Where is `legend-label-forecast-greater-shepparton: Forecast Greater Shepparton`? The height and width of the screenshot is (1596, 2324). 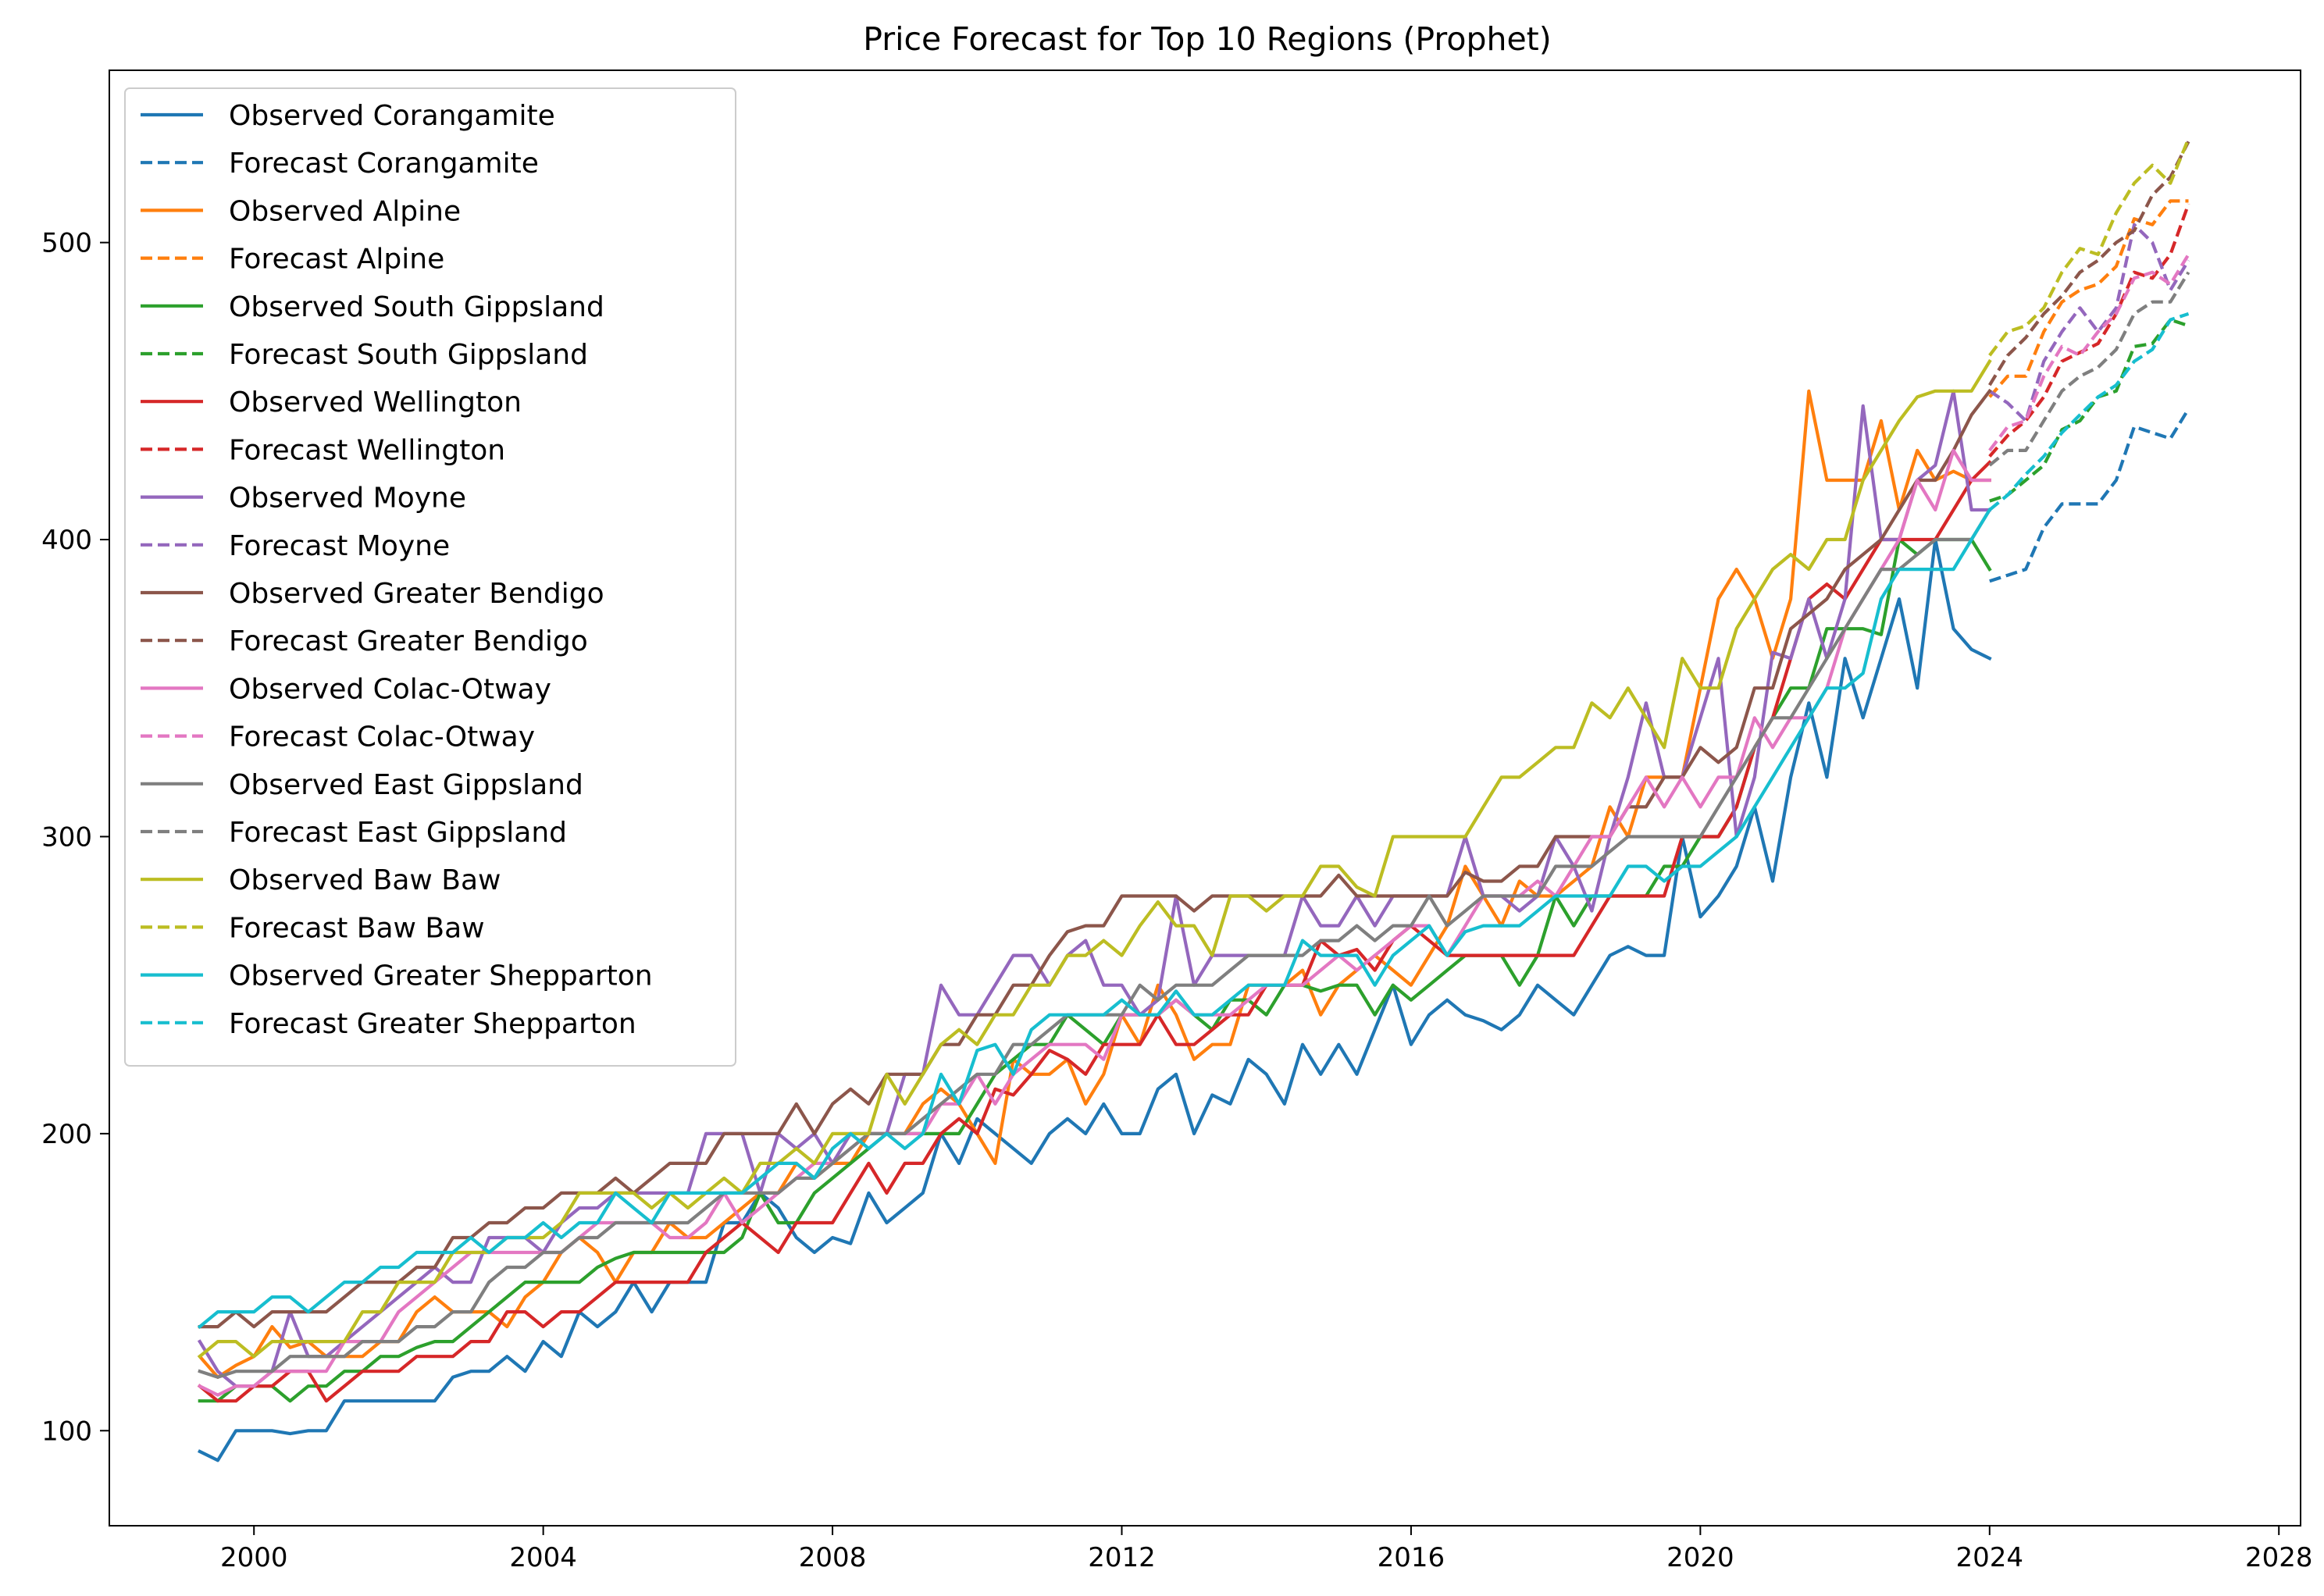 legend-label-forecast-greater-shepparton: Forecast Greater Shepparton is located at coordinates (432, 1024).